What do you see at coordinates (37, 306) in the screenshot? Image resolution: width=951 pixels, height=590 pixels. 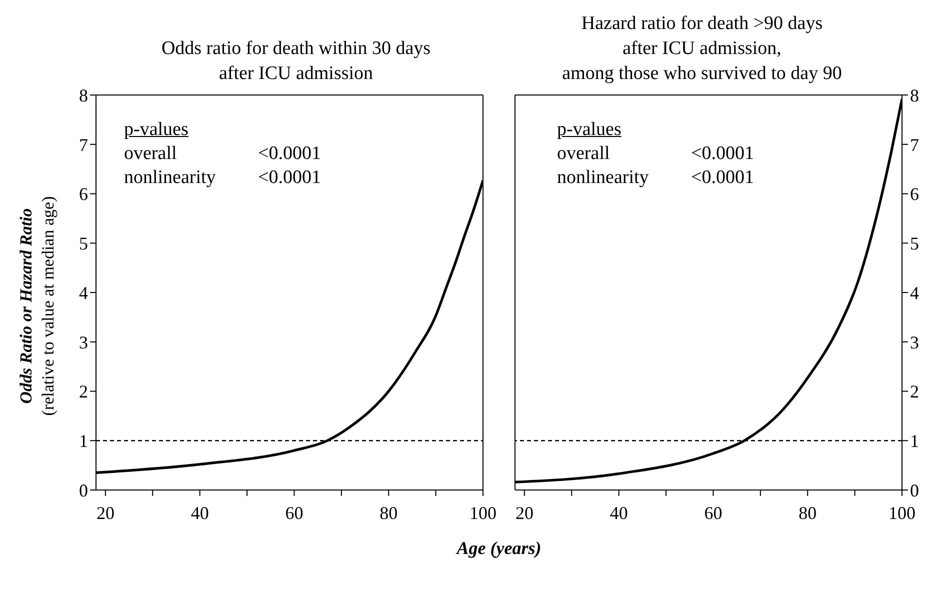 I see `y-axis-title: Odds Ratio or Hazard Ratio (relative to value at median age)` at bounding box center [37, 306].